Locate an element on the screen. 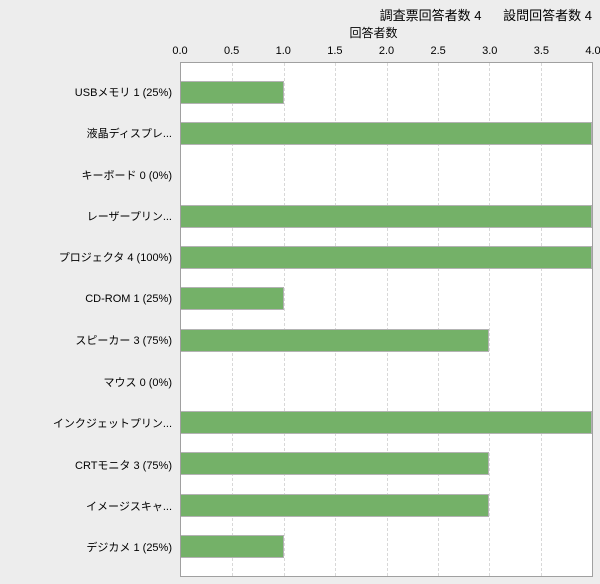 The width and height of the screenshot is (600, 584). x-tick-label: 3.5 is located at coordinates (541, 51).